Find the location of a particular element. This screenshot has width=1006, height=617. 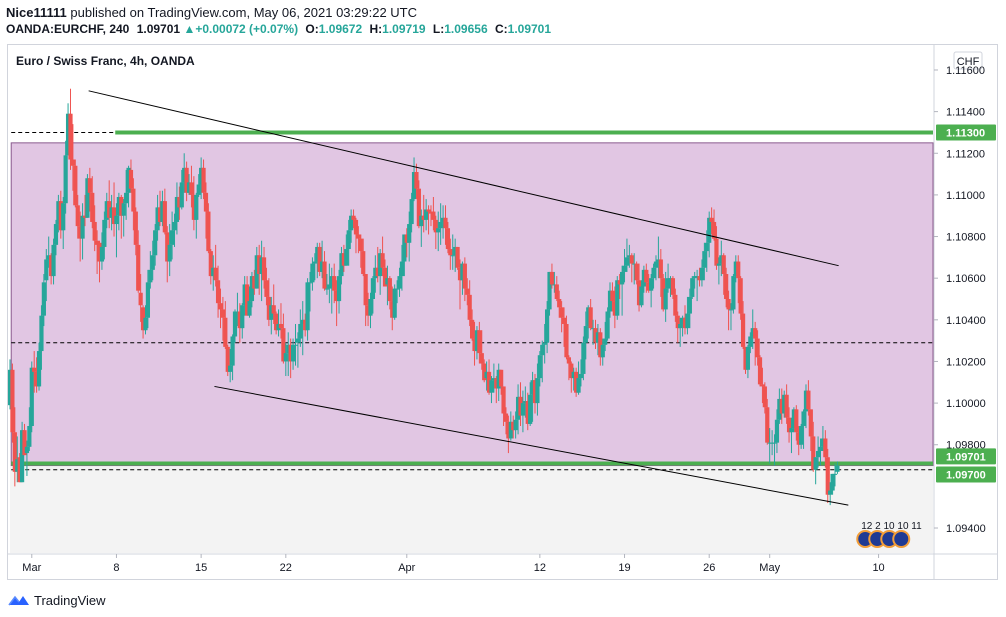

y-tick-label: 1.11000 is located at coordinates (965, 196).